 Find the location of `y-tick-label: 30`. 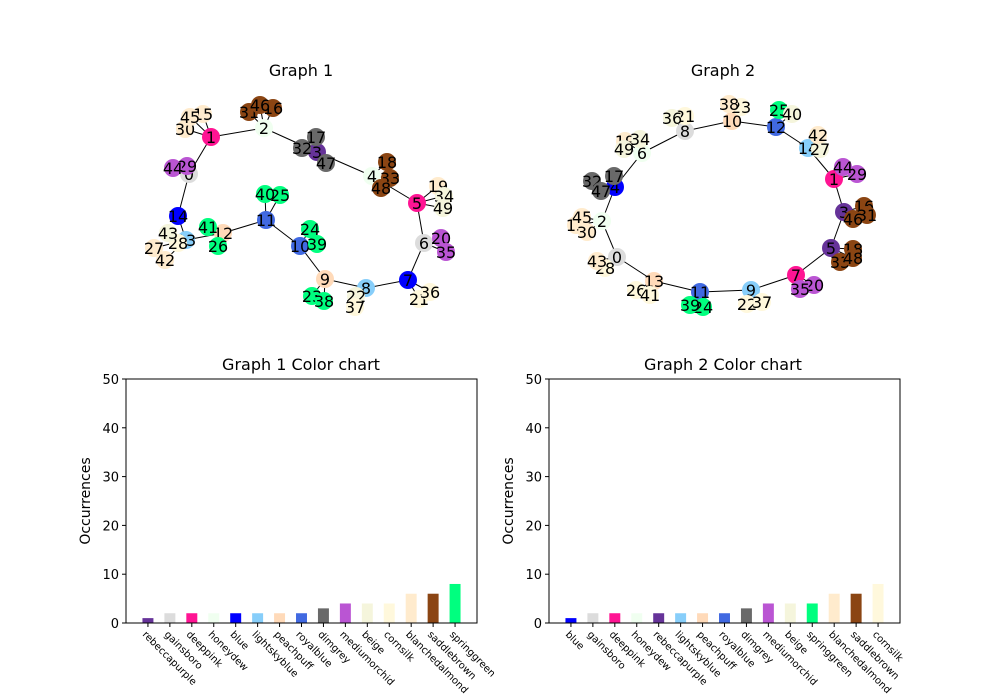

y-tick-label: 30 is located at coordinates (533, 478).